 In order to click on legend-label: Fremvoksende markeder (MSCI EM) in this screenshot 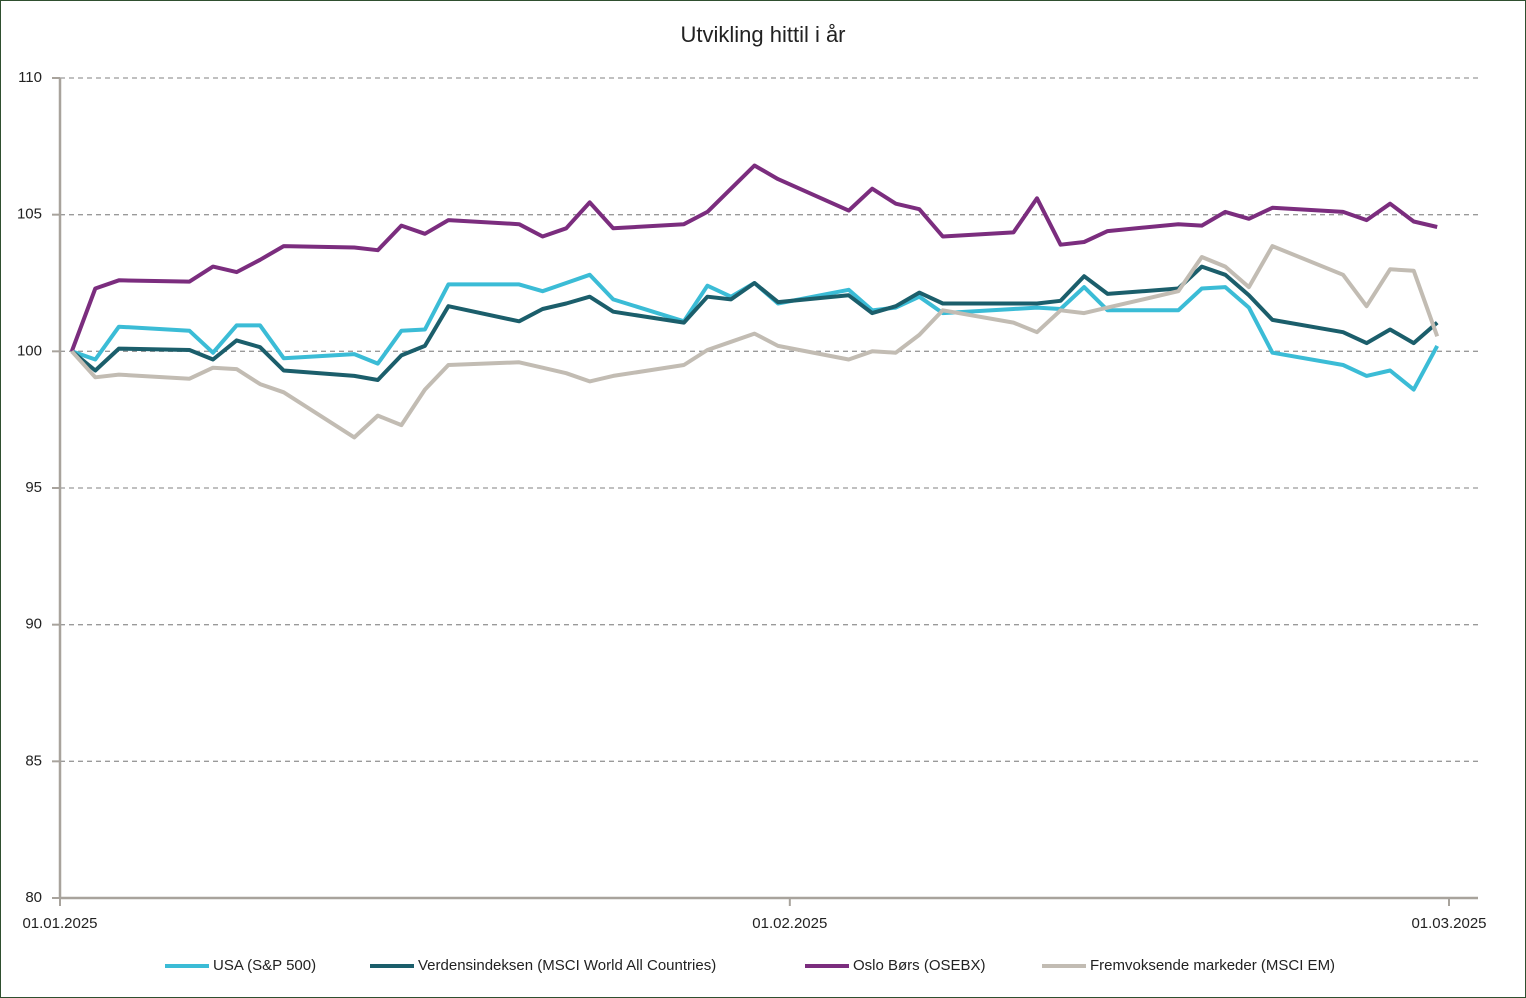, I will do `click(1212, 965)`.